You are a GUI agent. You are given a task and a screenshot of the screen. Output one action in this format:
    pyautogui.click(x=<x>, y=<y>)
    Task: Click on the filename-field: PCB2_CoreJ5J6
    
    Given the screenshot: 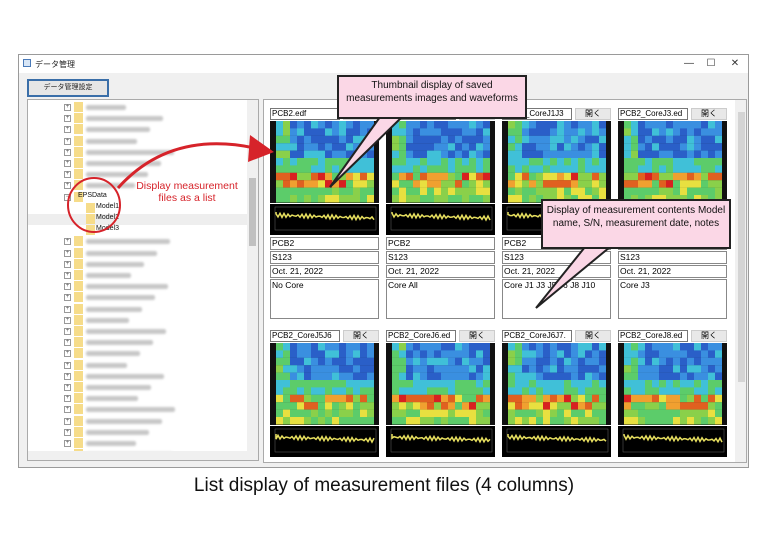 What is the action you would take?
    pyautogui.click(x=305, y=336)
    